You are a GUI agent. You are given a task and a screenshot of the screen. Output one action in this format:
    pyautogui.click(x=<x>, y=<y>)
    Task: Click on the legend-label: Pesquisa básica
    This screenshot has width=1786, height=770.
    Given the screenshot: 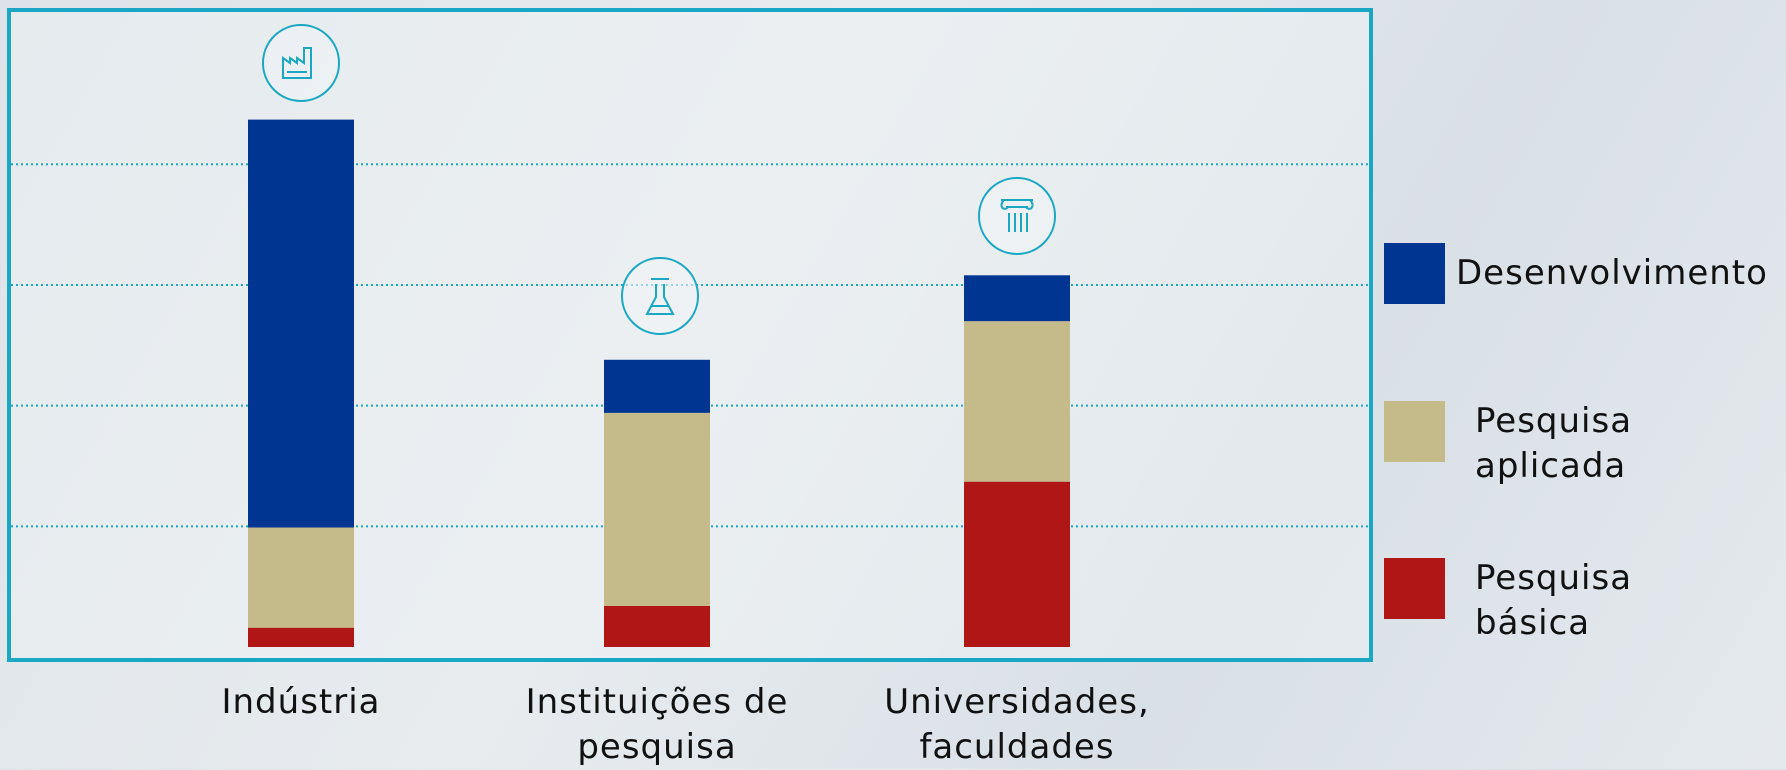 What is the action you would take?
    pyautogui.click(x=1554, y=600)
    